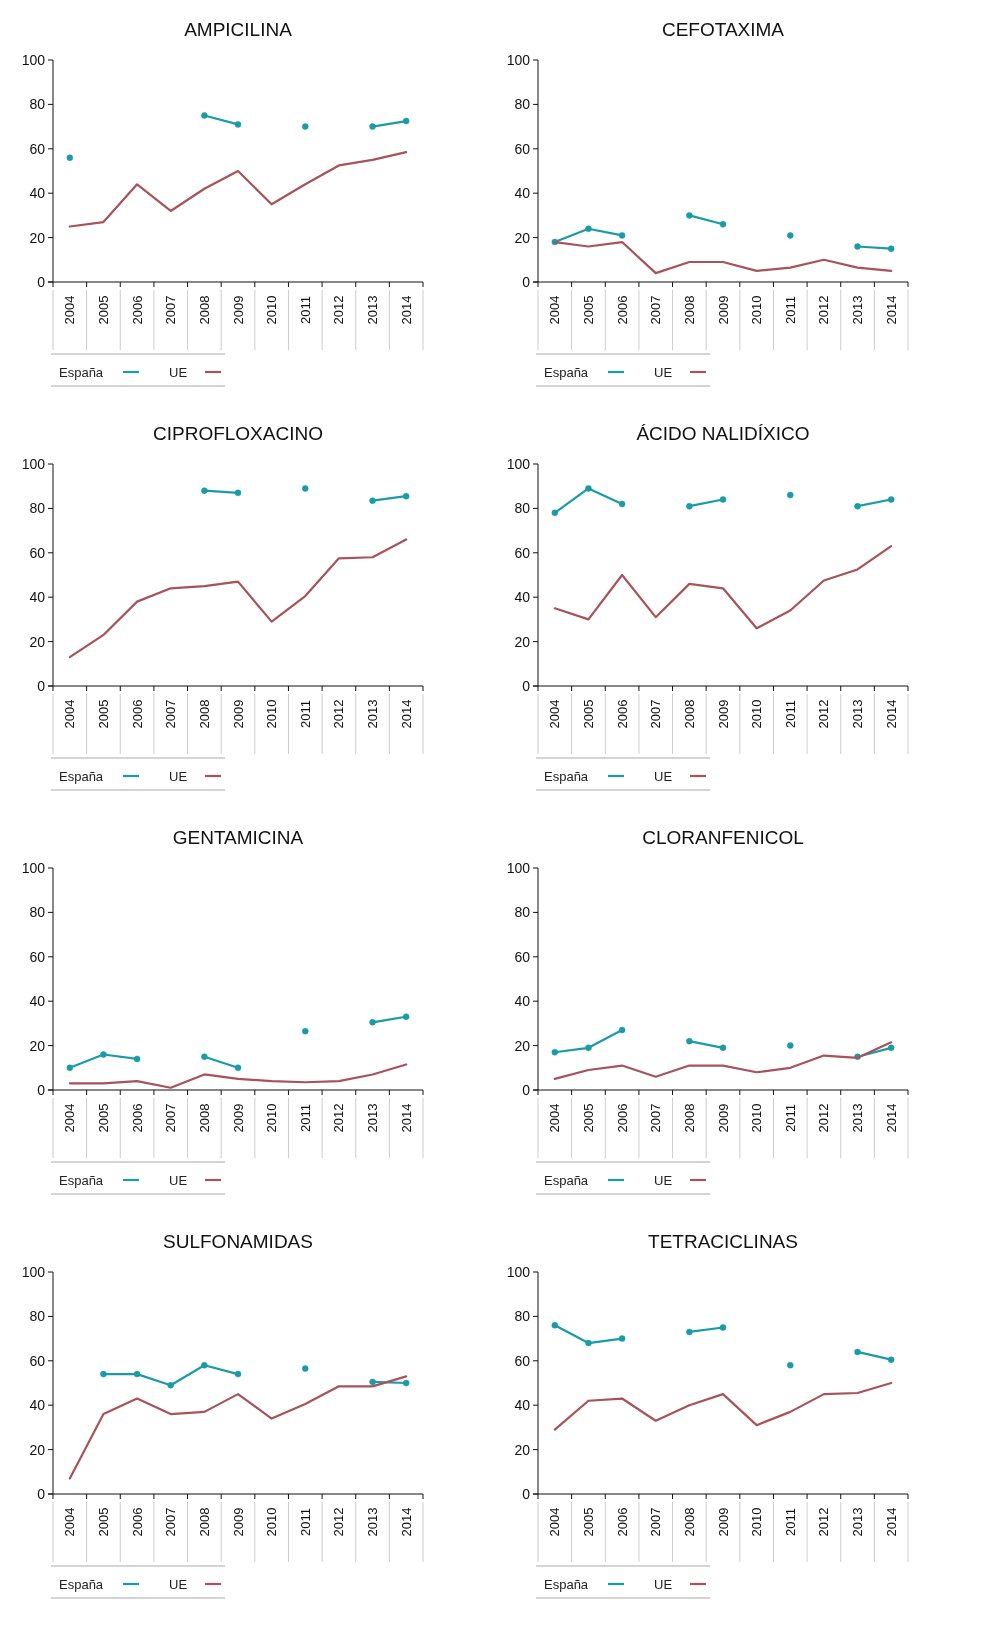 The image size is (987, 1636). Describe the element at coordinates (238, 1241) in the screenshot. I see `chart-title: SULFONAMIDAS` at that location.